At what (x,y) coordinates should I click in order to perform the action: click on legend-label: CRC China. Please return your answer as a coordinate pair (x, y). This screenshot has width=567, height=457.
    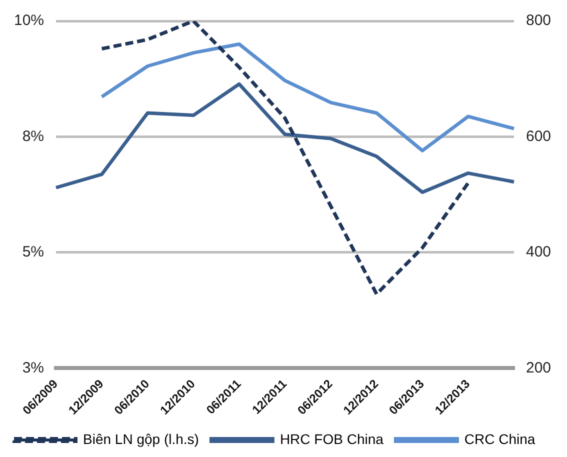
    Looking at the image, I should click on (500, 438).